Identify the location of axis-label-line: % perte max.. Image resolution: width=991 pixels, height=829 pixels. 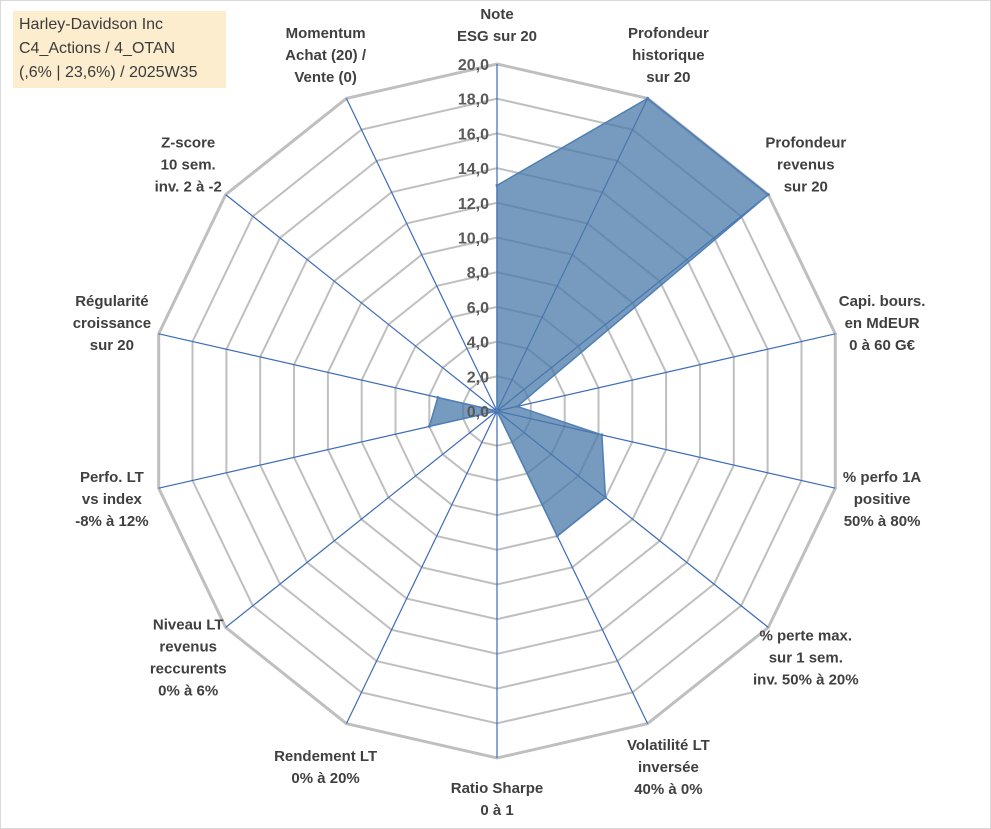
(806, 635).